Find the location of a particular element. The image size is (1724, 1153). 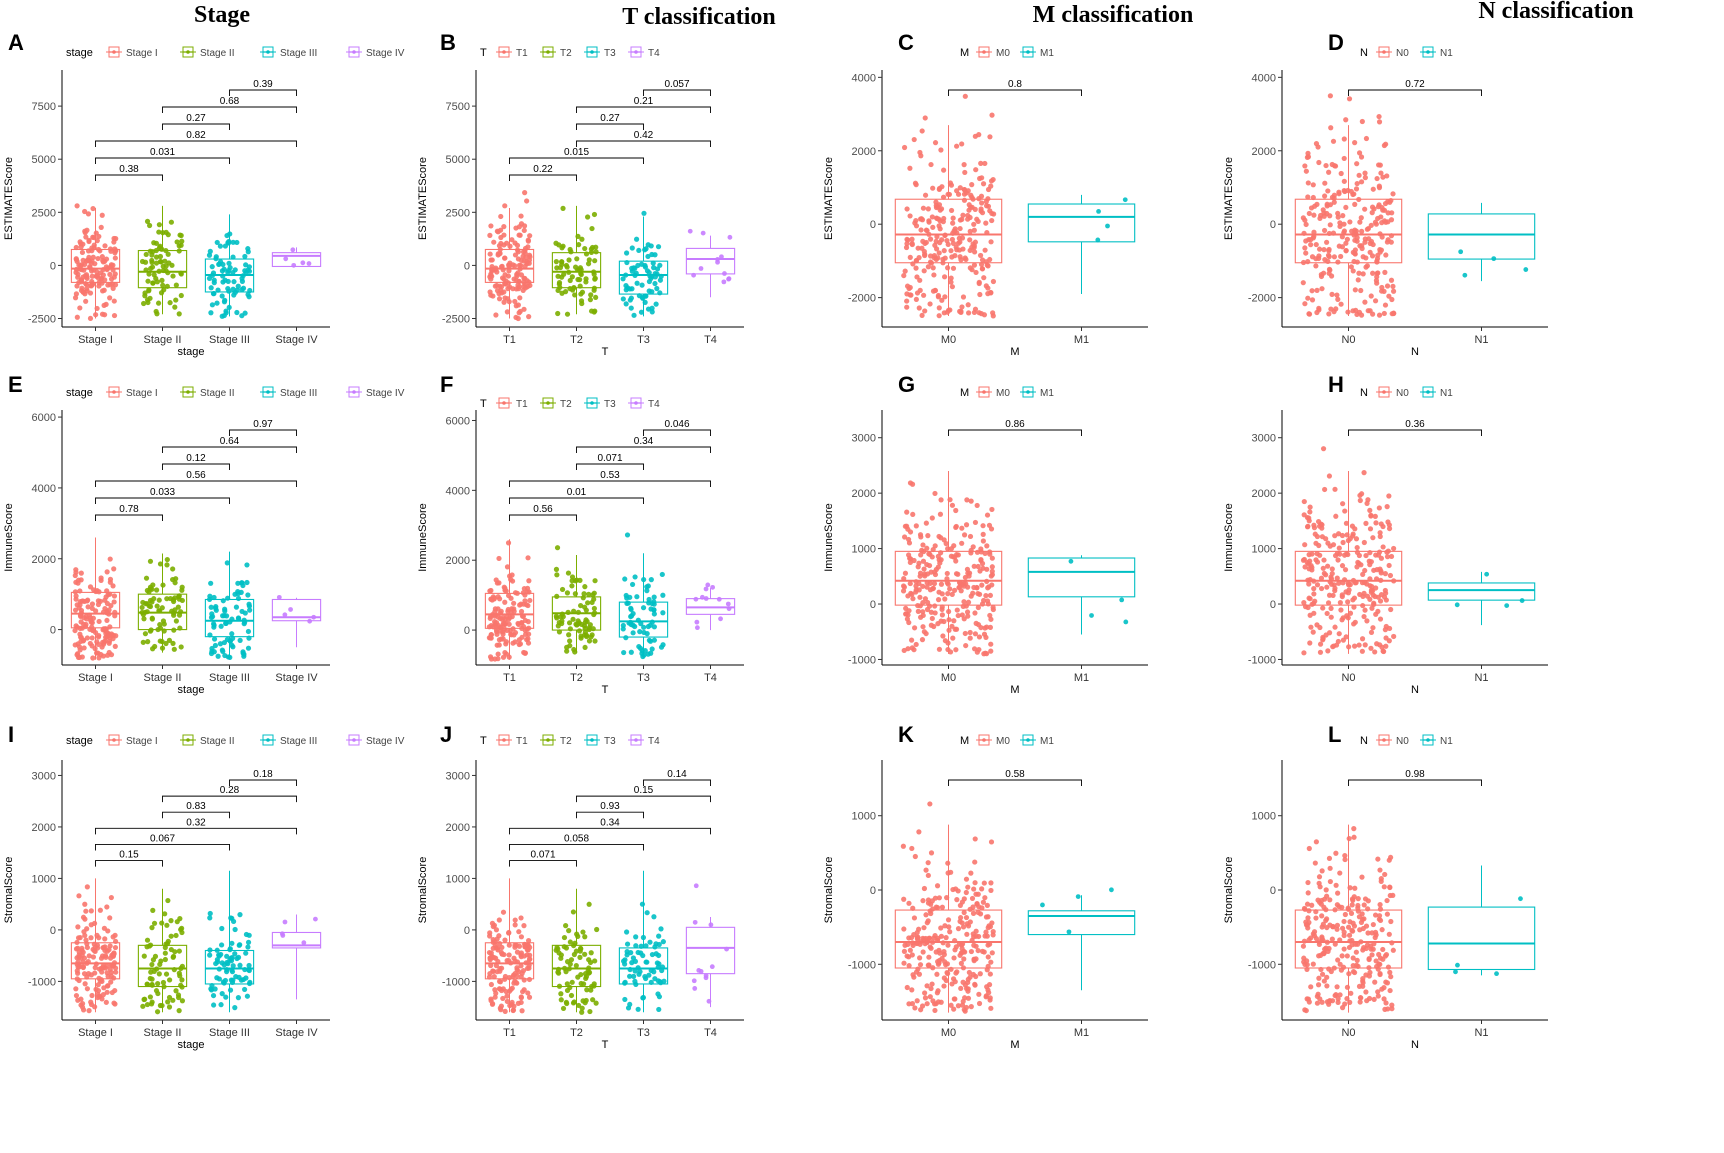

x-tick-label: N1 is located at coordinates (1481, 678).